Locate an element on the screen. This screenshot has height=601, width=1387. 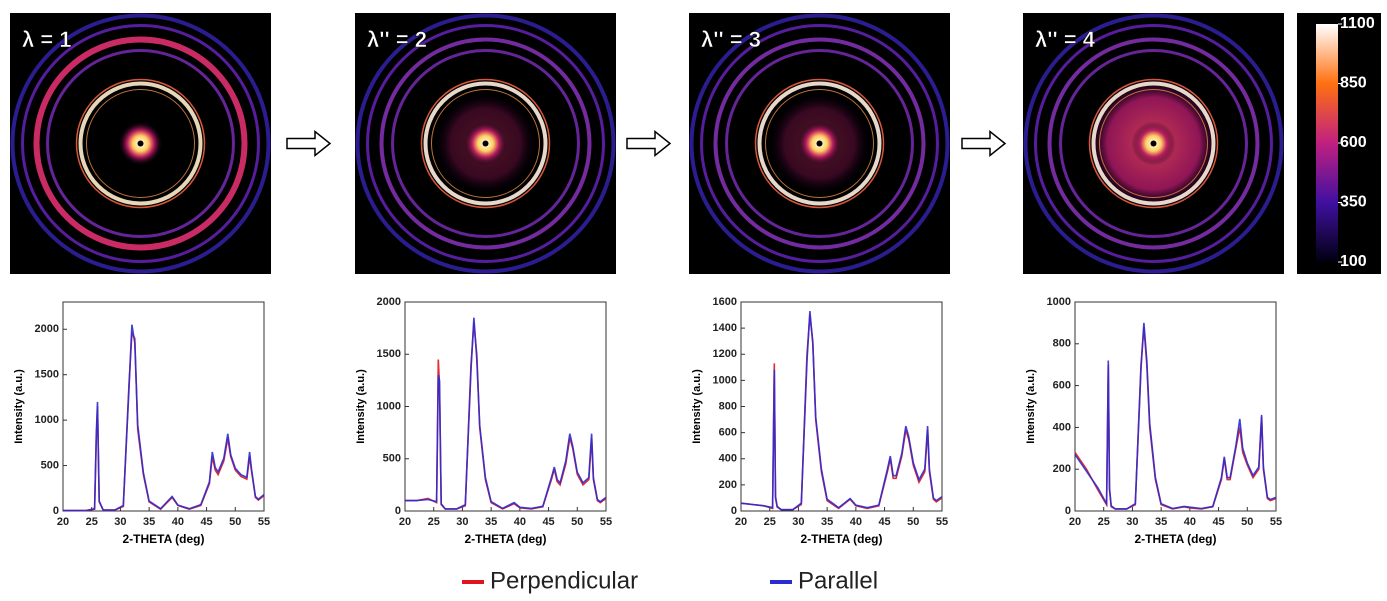
y-tick-label: 1200 is located at coordinates (725, 354).